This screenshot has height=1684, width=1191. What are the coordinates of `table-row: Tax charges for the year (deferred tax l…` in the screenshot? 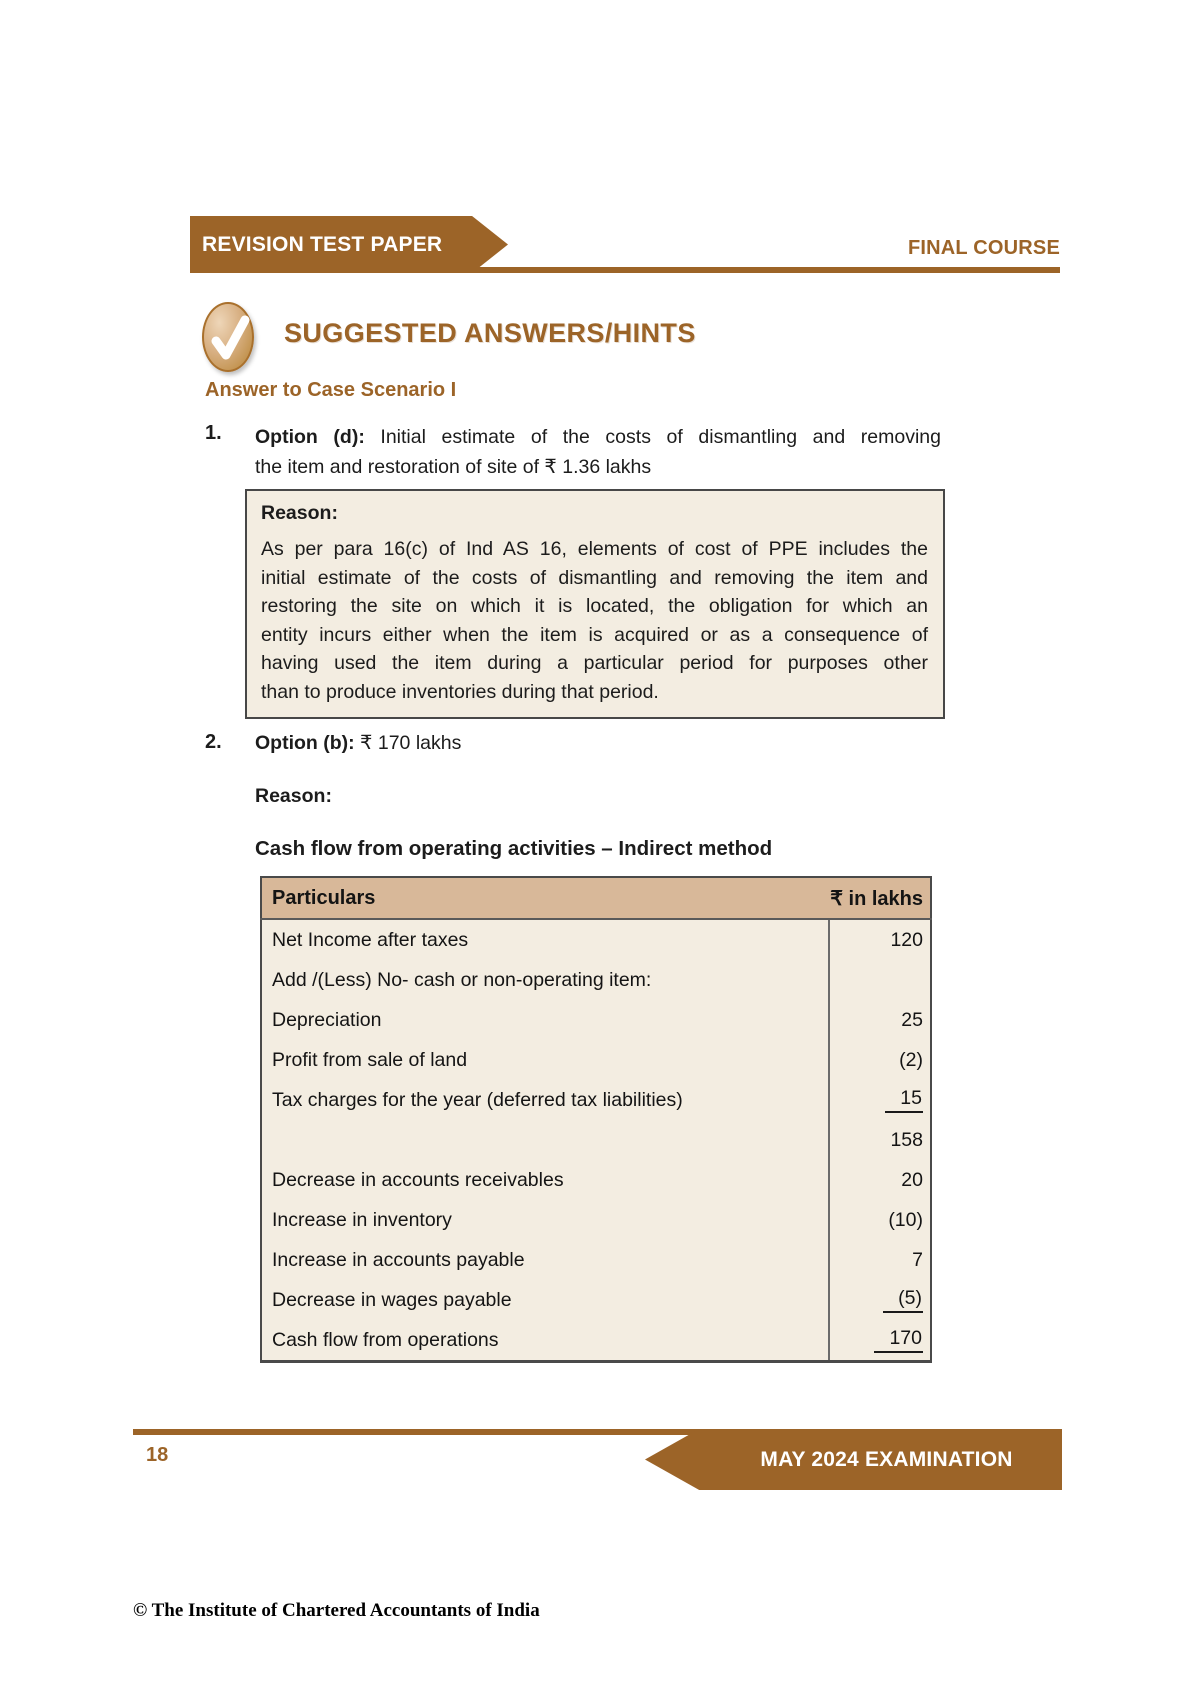 It's located at (596, 1100).